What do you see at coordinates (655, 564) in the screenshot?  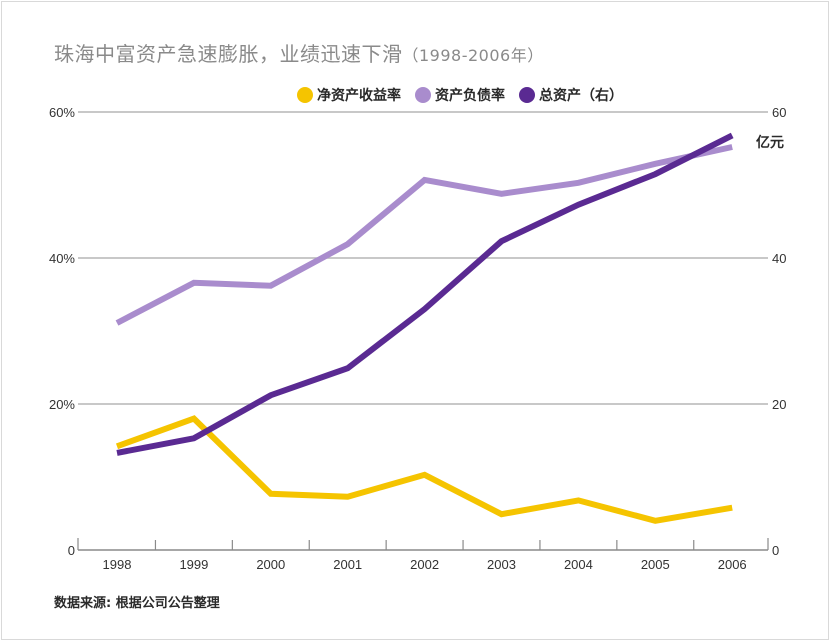 I see `x-tick-label: 2005` at bounding box center [655, 564].